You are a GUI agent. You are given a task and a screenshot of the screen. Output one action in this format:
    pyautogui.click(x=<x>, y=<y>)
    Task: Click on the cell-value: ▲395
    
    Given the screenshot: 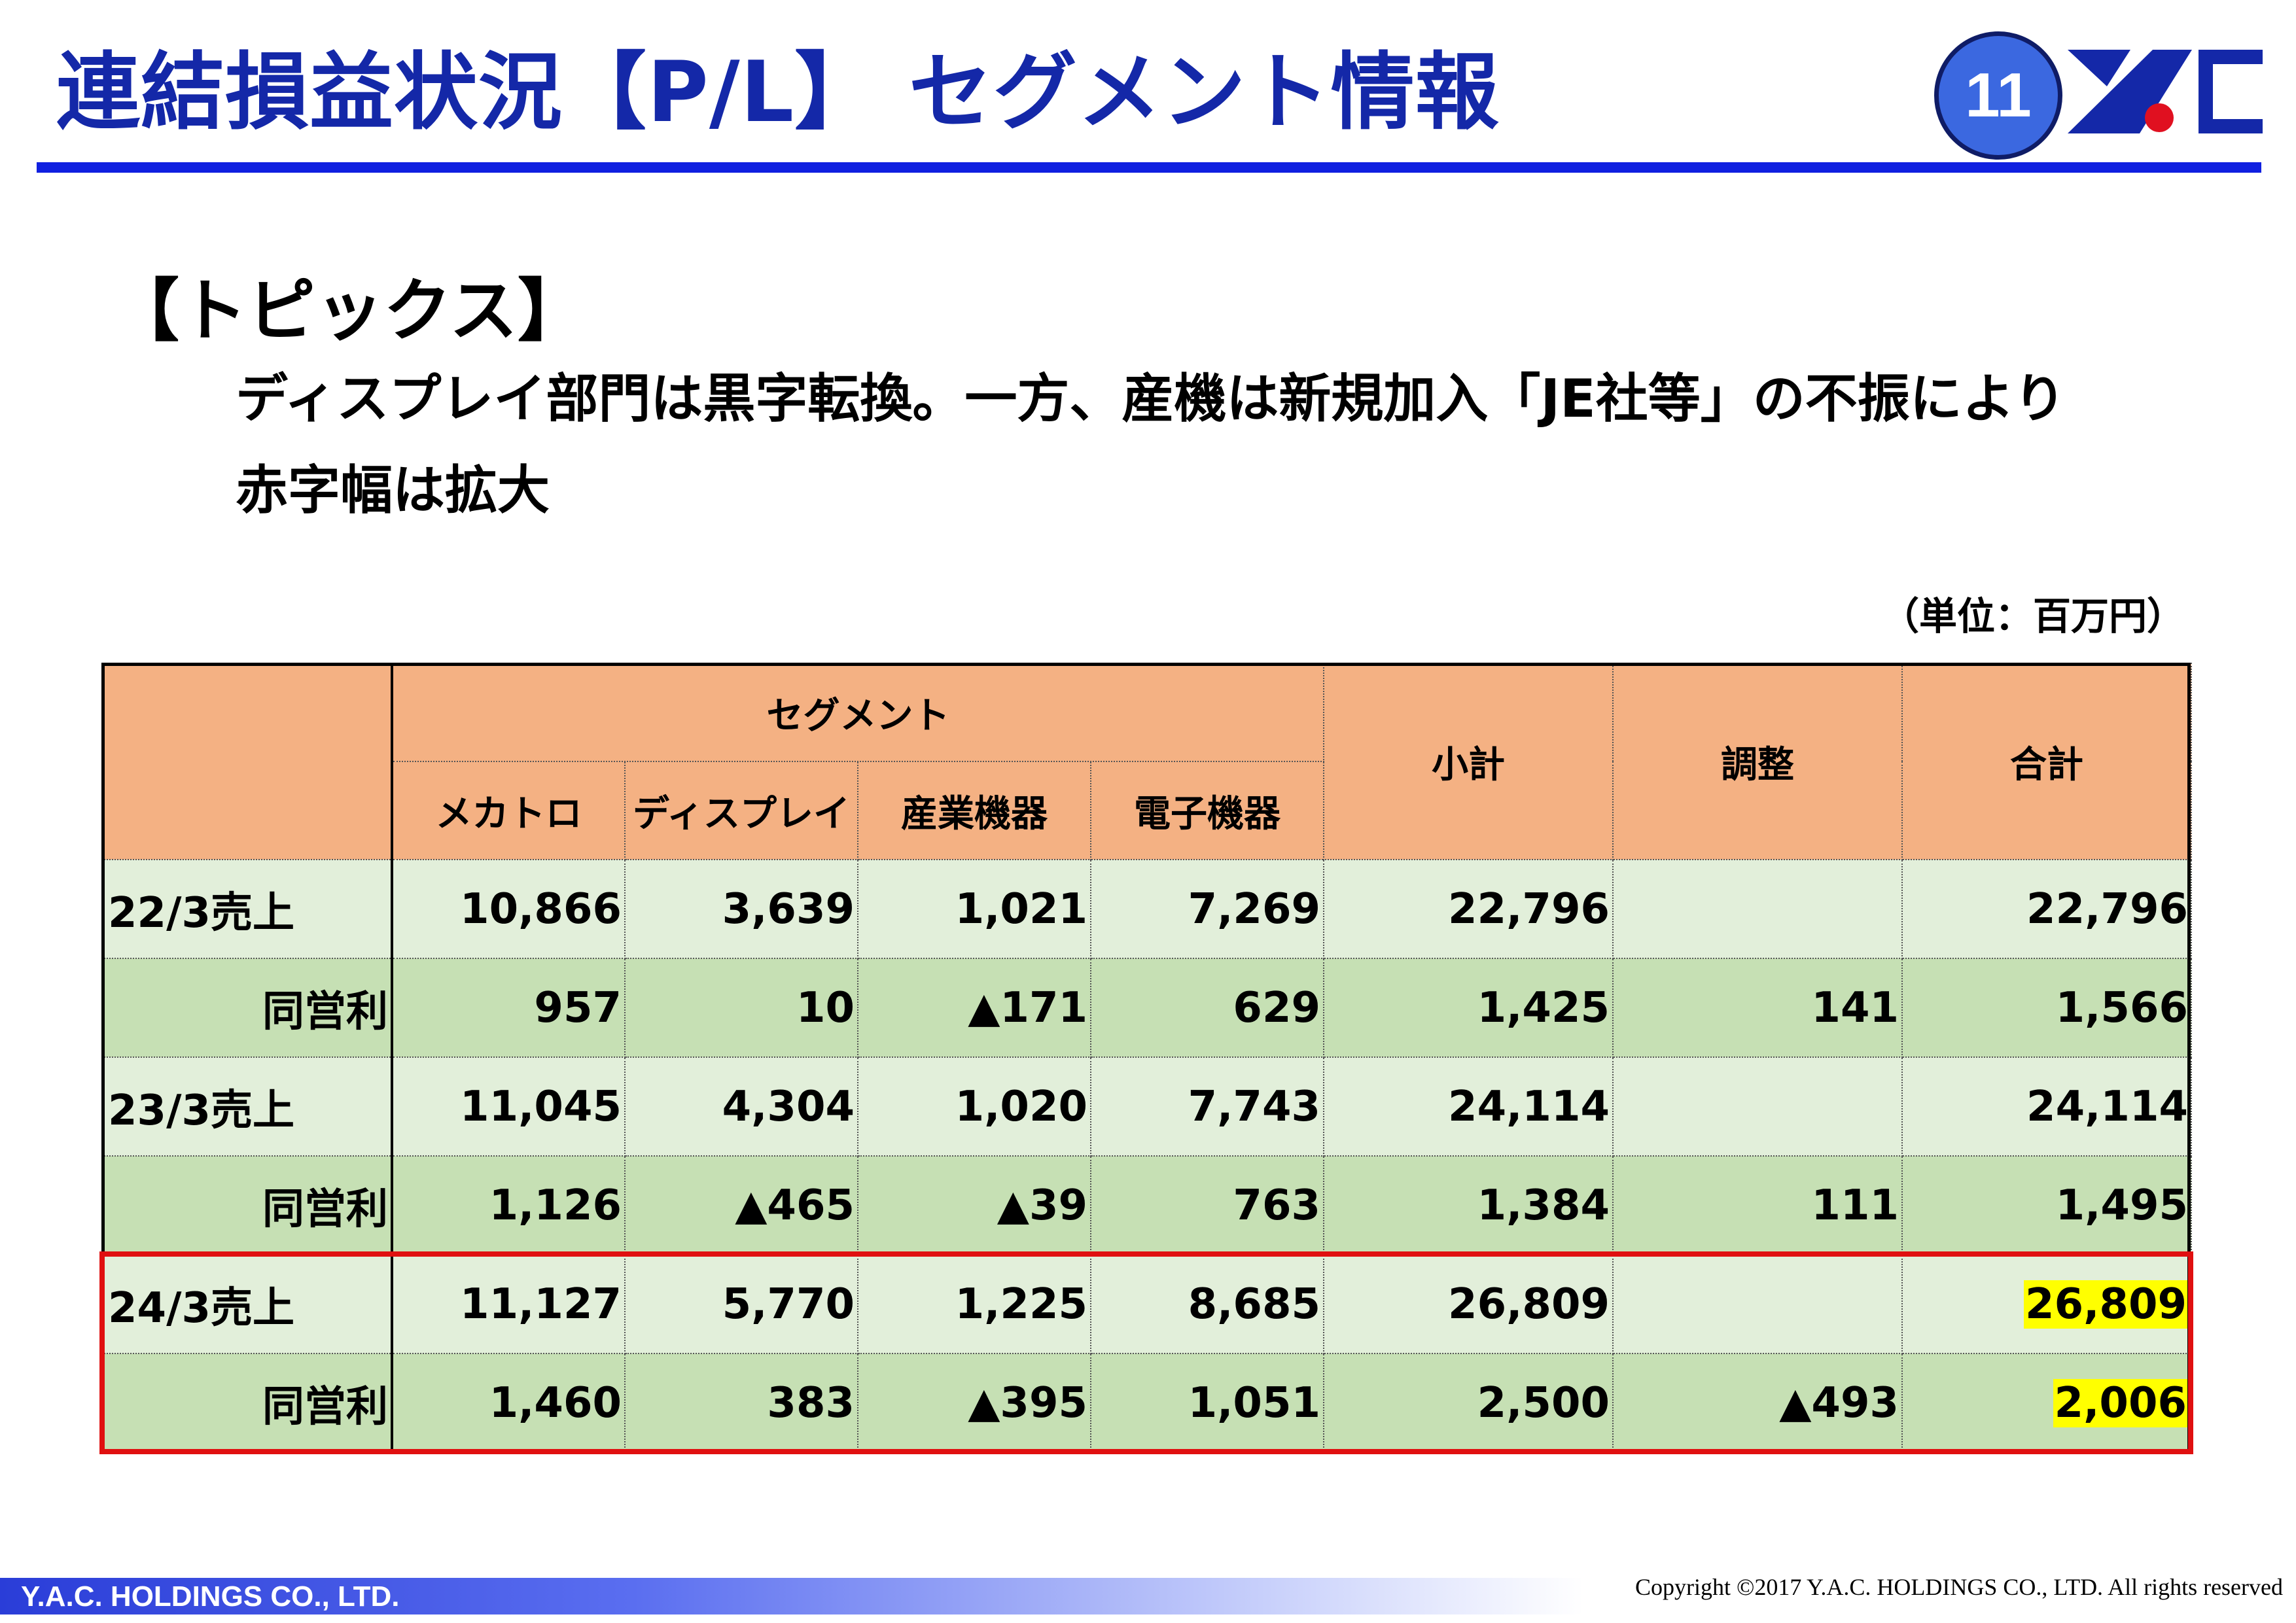 What is the action you would take?
    pyautogui.click(x=974, y=1403)
    